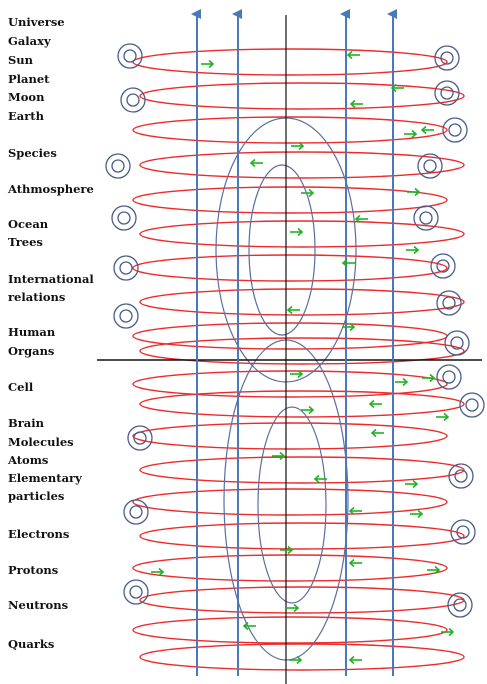 The width and height of the screenshot is (487, 684). What do you see at coordinates (29, 79) in the screenshot?
I see `label-planet: Planet` at bounding box center [29, 79].